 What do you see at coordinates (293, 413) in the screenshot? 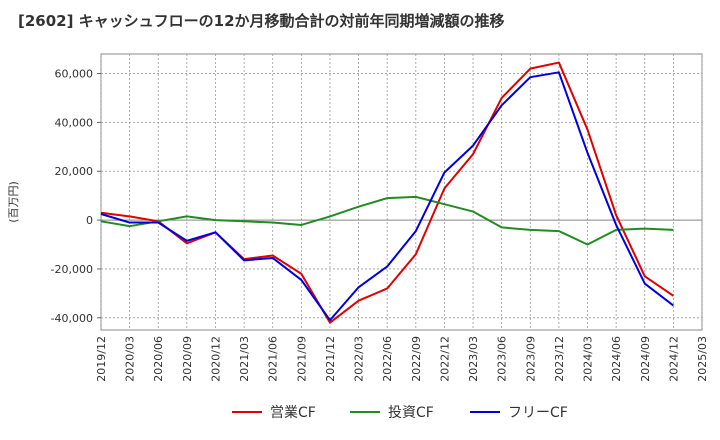
I see `legend-label: 営業CF` at bounding box center [293, 413].